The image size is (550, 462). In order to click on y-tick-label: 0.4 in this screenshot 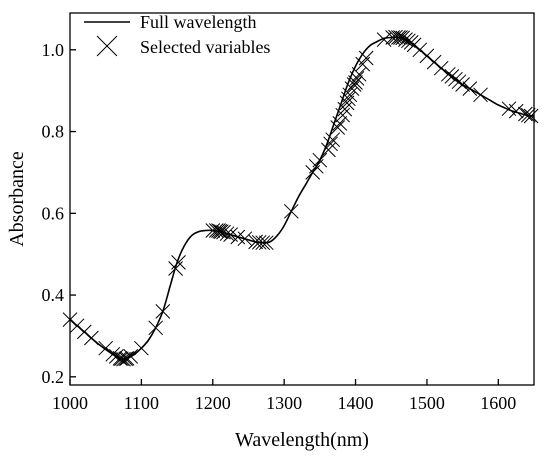, I will do `click(53, 295)`.